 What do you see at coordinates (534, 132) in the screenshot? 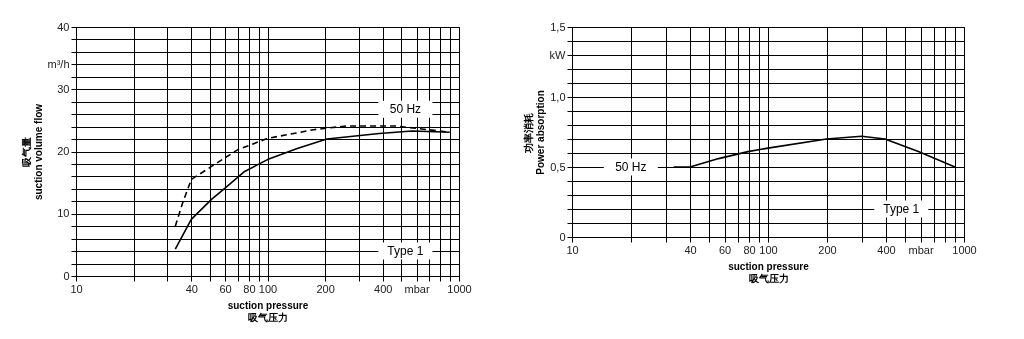
I see `y-axis-title: 功率消耗 Power absorption` at bounding box center [534, 132].